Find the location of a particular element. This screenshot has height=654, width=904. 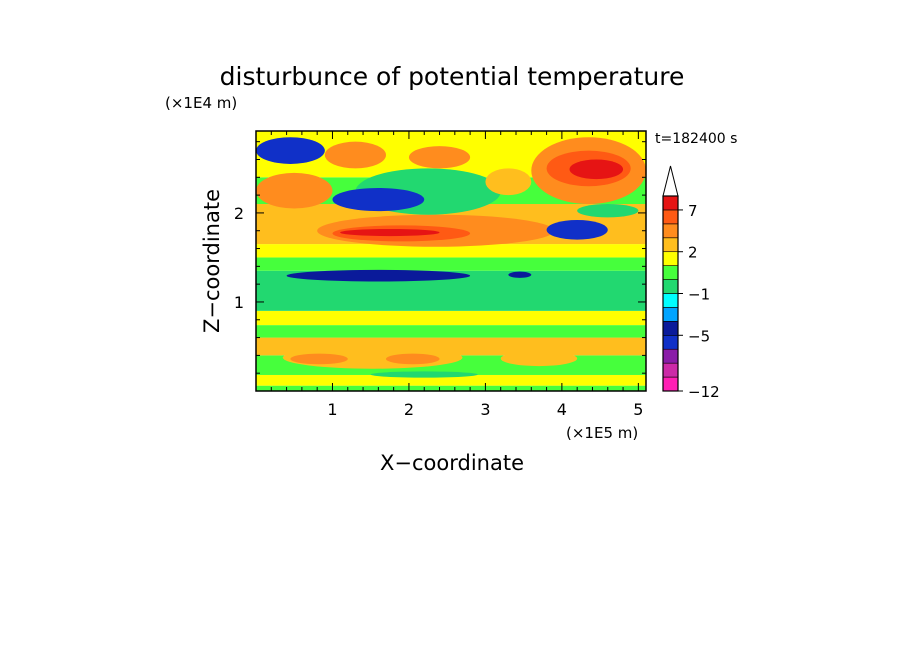

colorbar-tick-label-3: −5 is located at coordinates (699, 336).